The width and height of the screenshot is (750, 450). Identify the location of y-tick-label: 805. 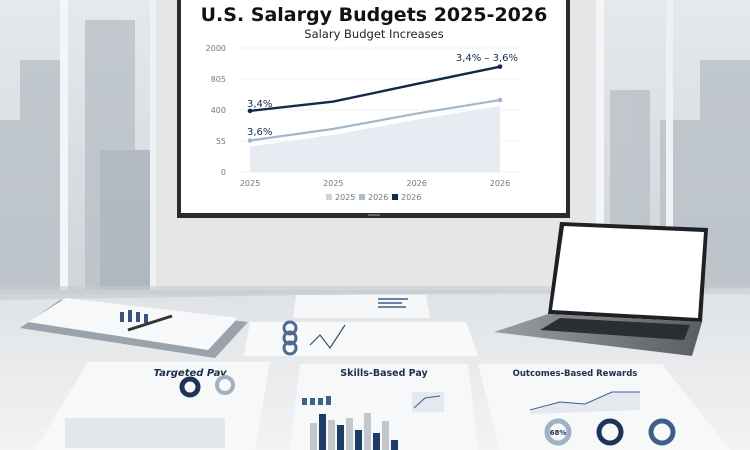
(218, 79).